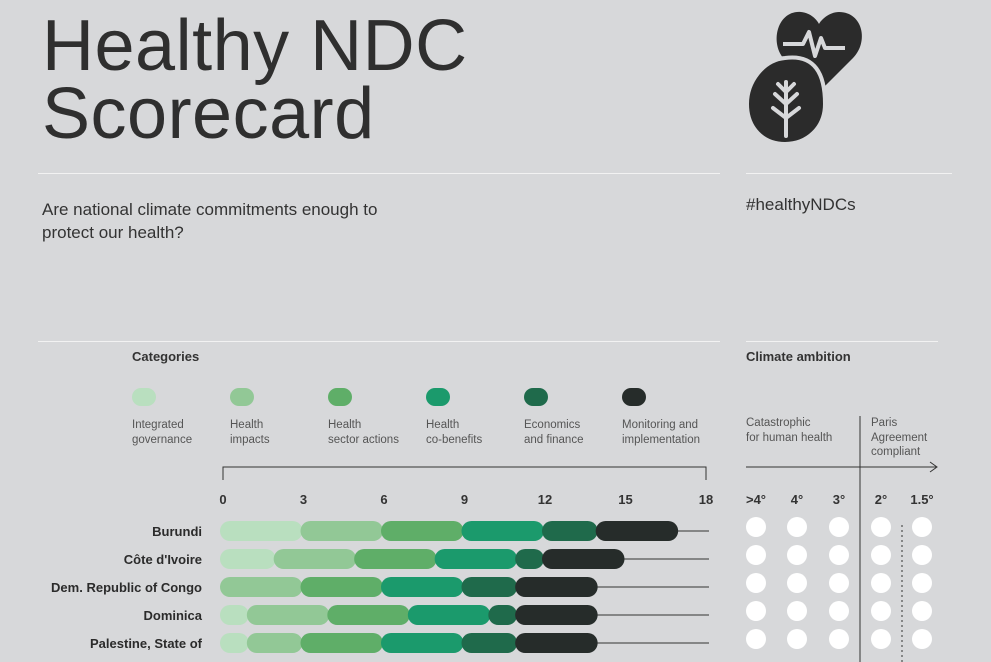 This screenshot has width=991, height=662. What do you see at coordinates (222, 499) in the screenshot?
I see `x-tick-label: 0` at bounding box center [222, 499].